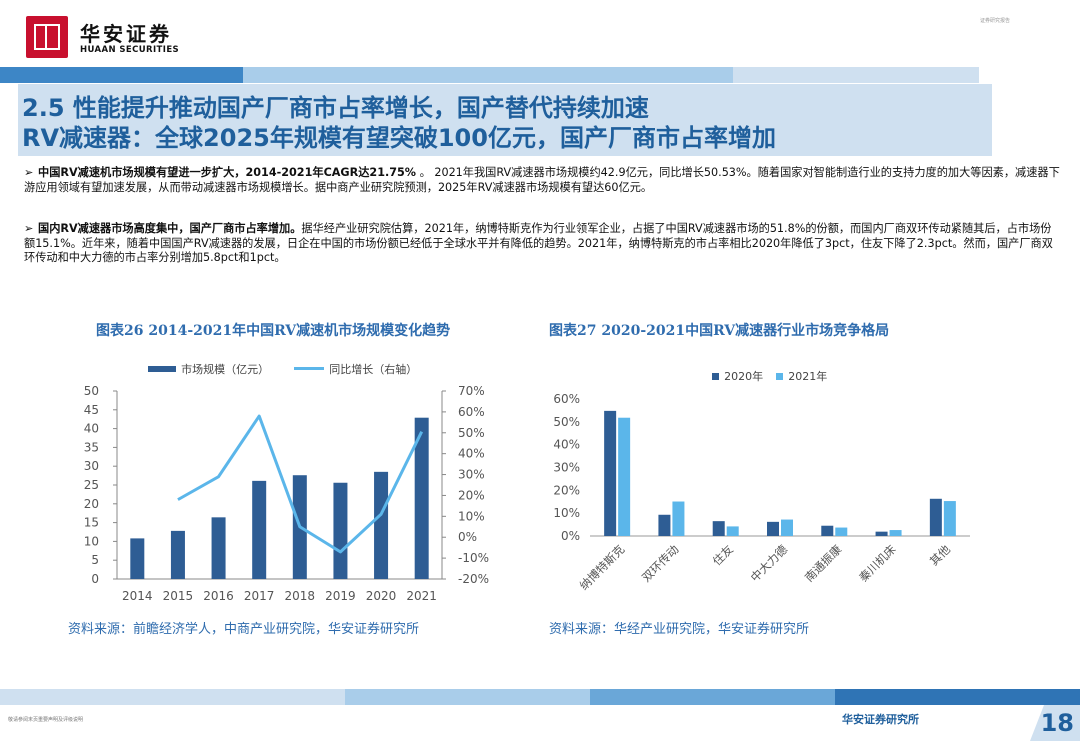  I want to click on section-title: 2.5 性能提升推动国产厂商市占率增长，国产替代持续加速, so click(335, 108).